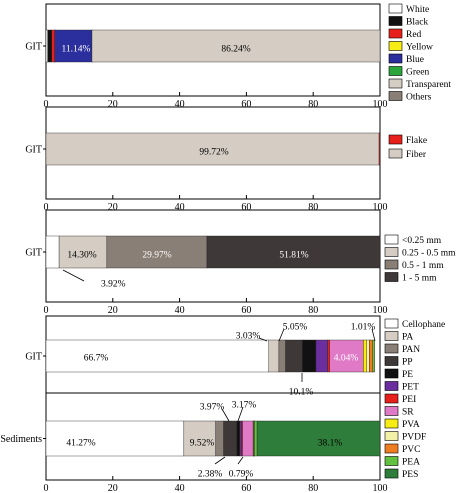 This screenshot has height=493, width=468. Describe the element at coordinates (213, 153) in the screenshot. I see `data-label: 99.72%` at that location.